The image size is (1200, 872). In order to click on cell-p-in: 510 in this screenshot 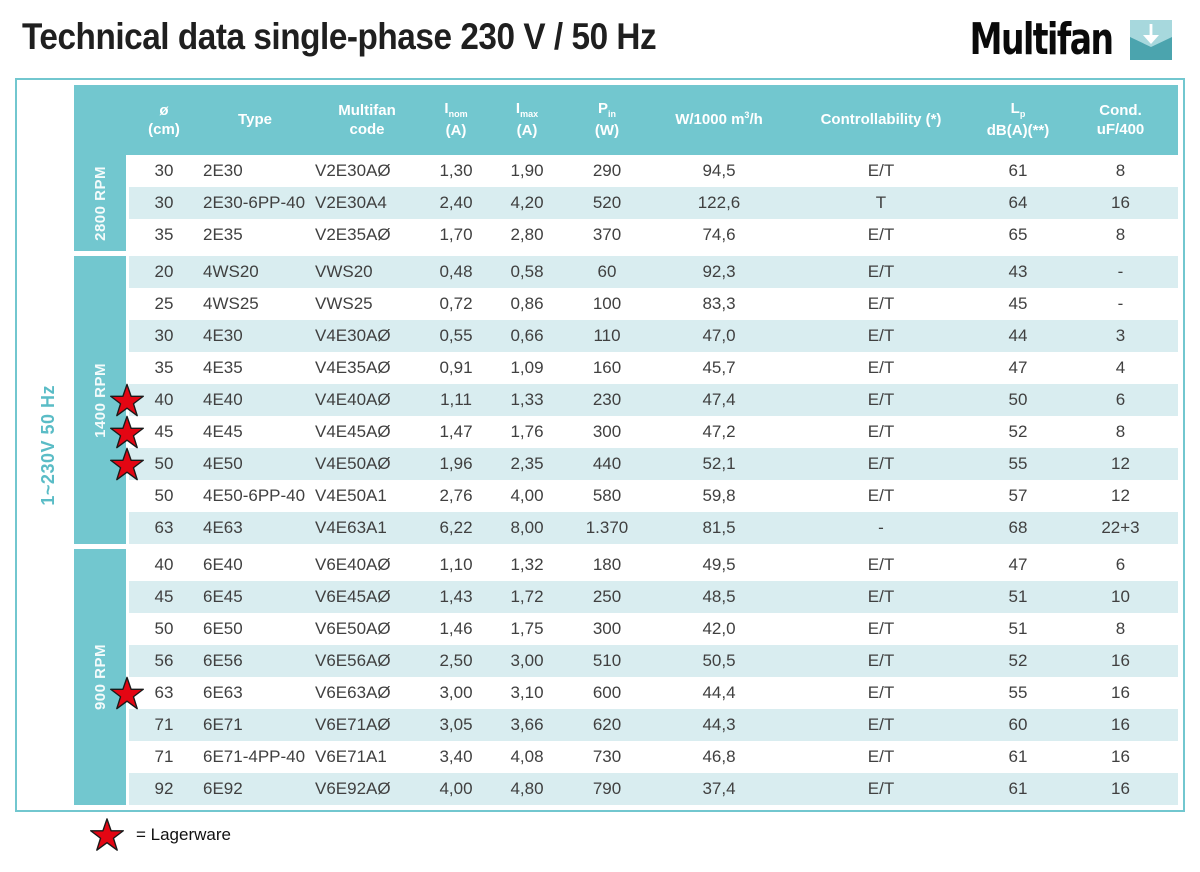, I will do `click(607, 660)`.